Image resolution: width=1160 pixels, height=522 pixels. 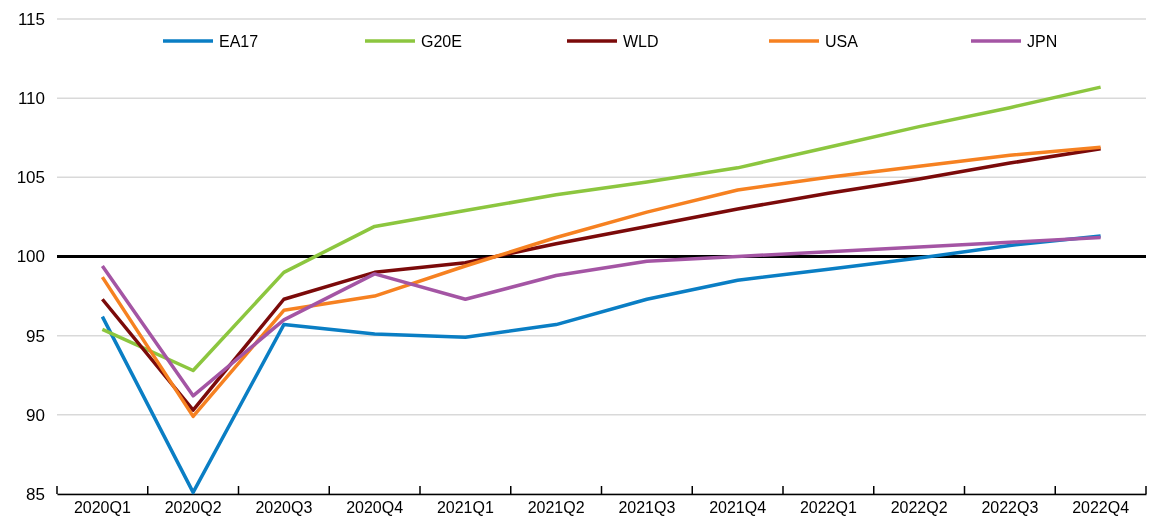 I want to click on x-tick-label: 2020Q1, so click(x=102, y=508).